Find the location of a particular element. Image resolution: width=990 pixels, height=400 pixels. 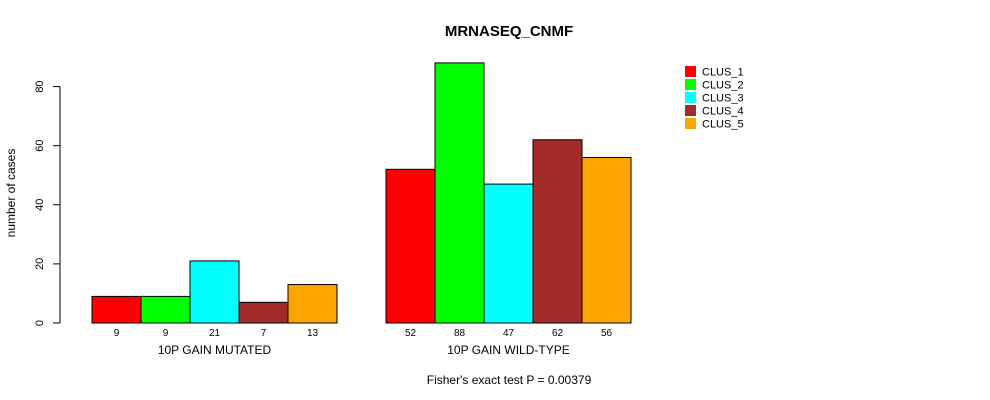

y-tick-label: 0 is located at coordinates (40, 323).